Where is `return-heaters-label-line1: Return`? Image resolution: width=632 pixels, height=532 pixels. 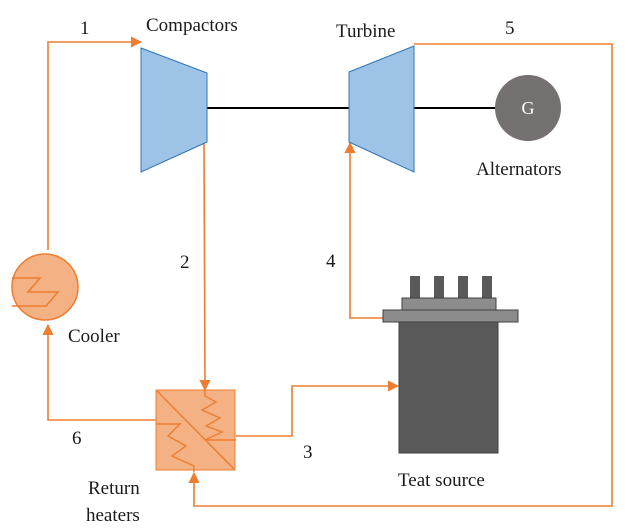
return-heaters-label-line1: Return is located at coordinates (114, 488).